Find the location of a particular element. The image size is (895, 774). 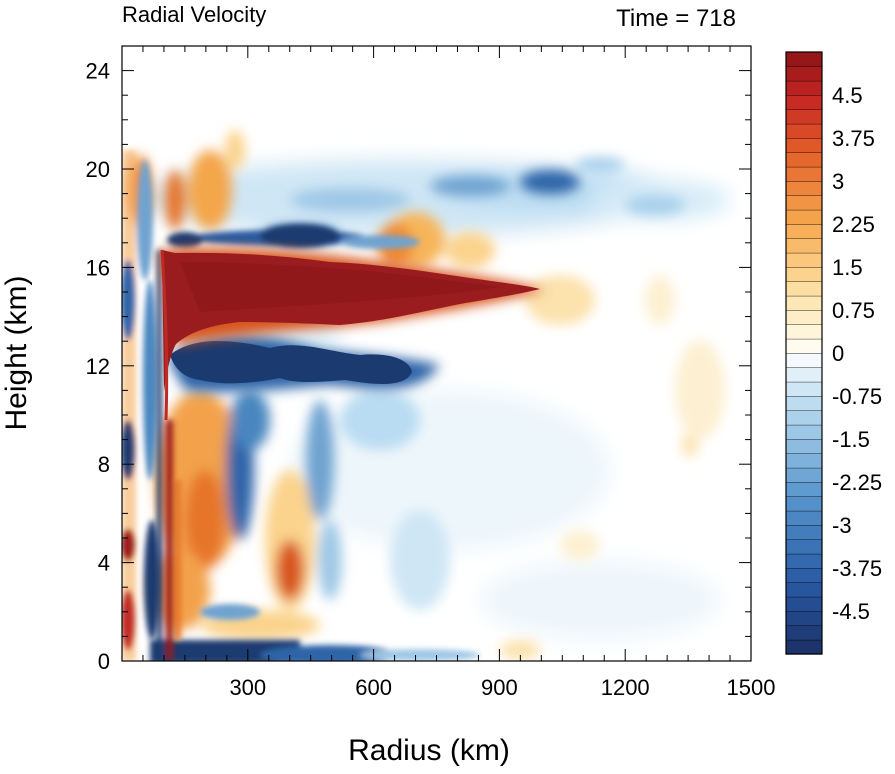

colorbar-tick-label: 0 is located at coordinates (838, 353).